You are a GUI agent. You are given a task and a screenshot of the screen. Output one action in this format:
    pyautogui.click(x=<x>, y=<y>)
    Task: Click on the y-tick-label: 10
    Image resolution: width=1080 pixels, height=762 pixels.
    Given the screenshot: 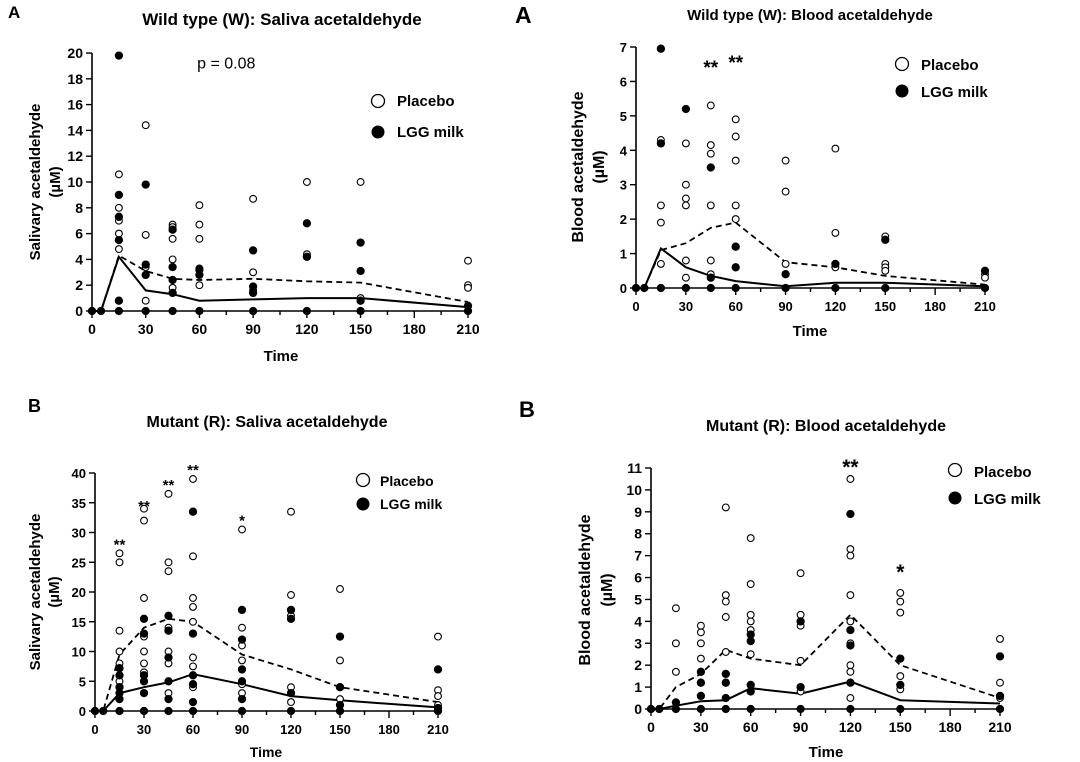 What is the action you would take?
    pyautogui.click(x=634, y=490)
    